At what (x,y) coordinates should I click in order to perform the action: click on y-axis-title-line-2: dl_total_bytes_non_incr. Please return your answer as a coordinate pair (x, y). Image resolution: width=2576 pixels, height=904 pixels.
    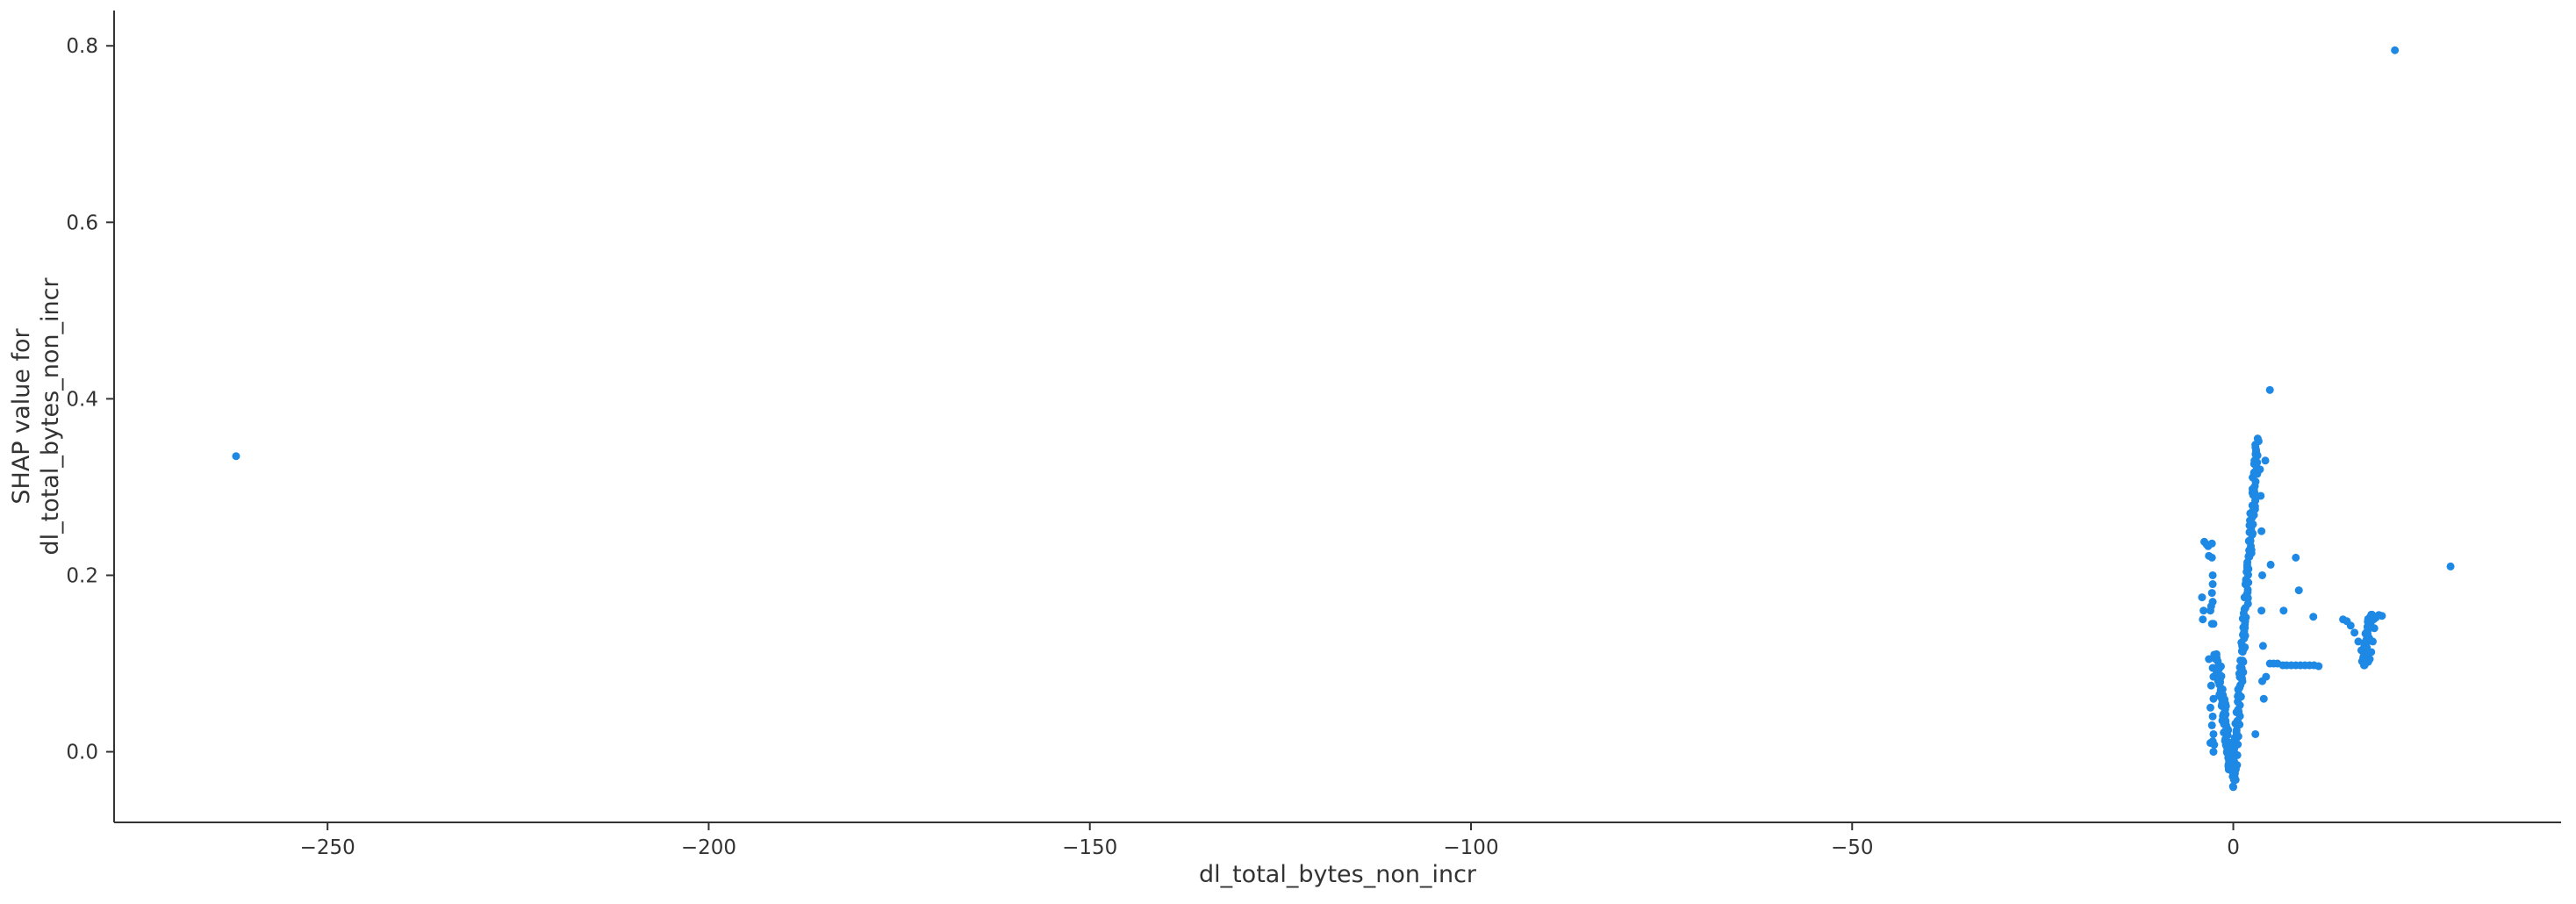
    Looking at the image, I should click on (51, 416).